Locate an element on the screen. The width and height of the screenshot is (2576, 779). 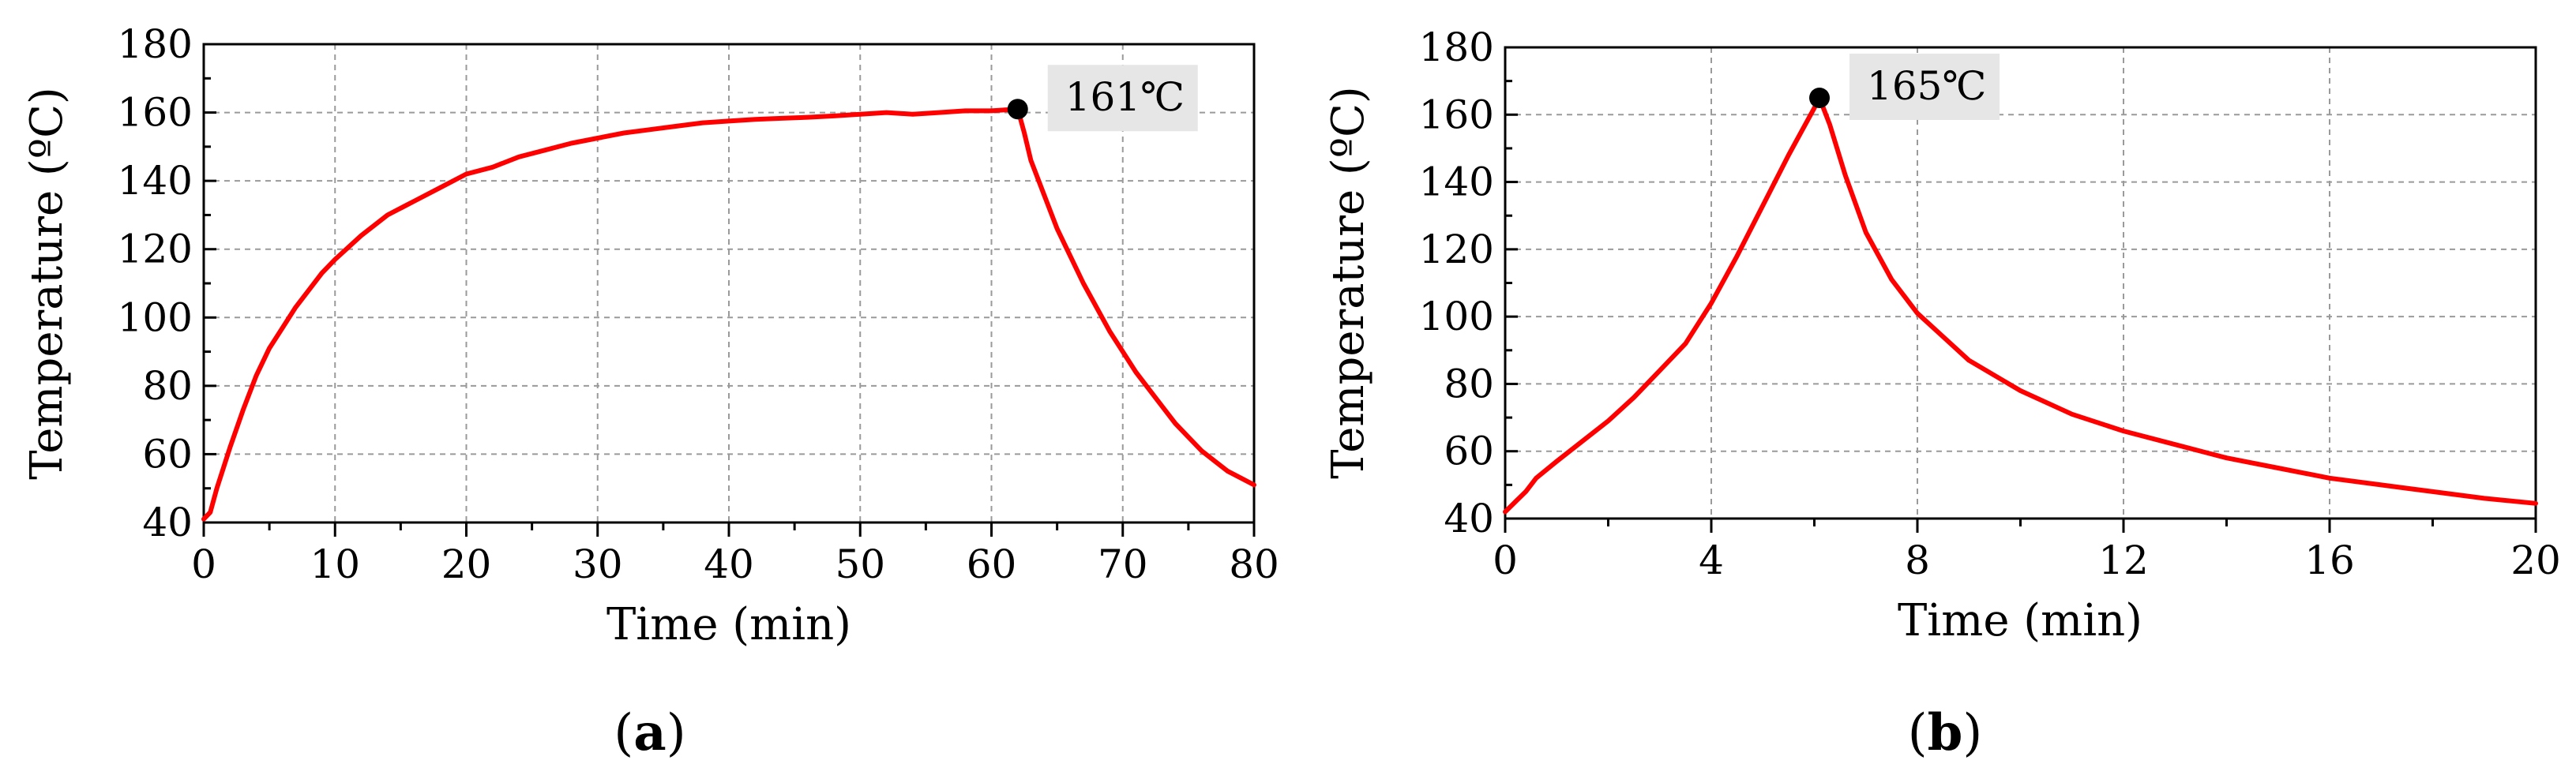
panel-label-letter: a is located at coordinates (649, 733).